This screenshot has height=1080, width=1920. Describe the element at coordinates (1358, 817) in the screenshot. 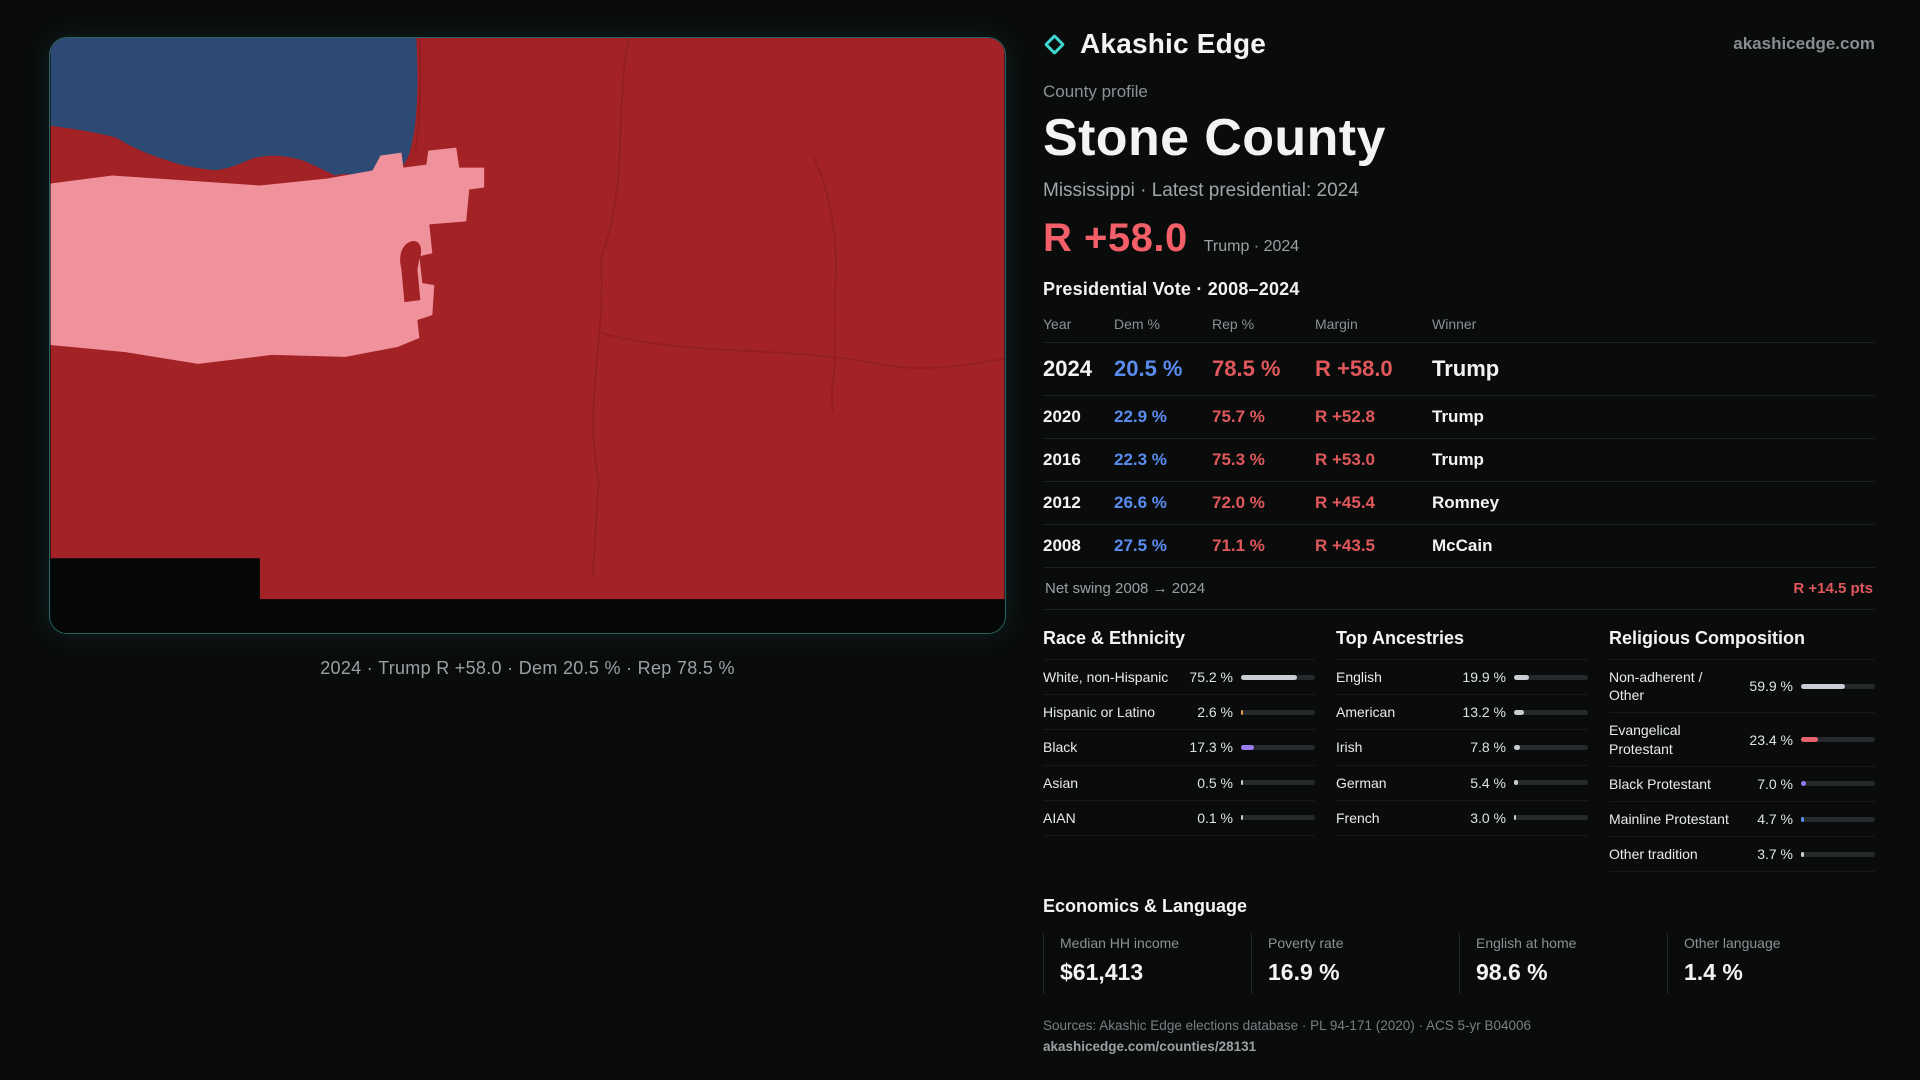

I see `demo-label: French` at that location.